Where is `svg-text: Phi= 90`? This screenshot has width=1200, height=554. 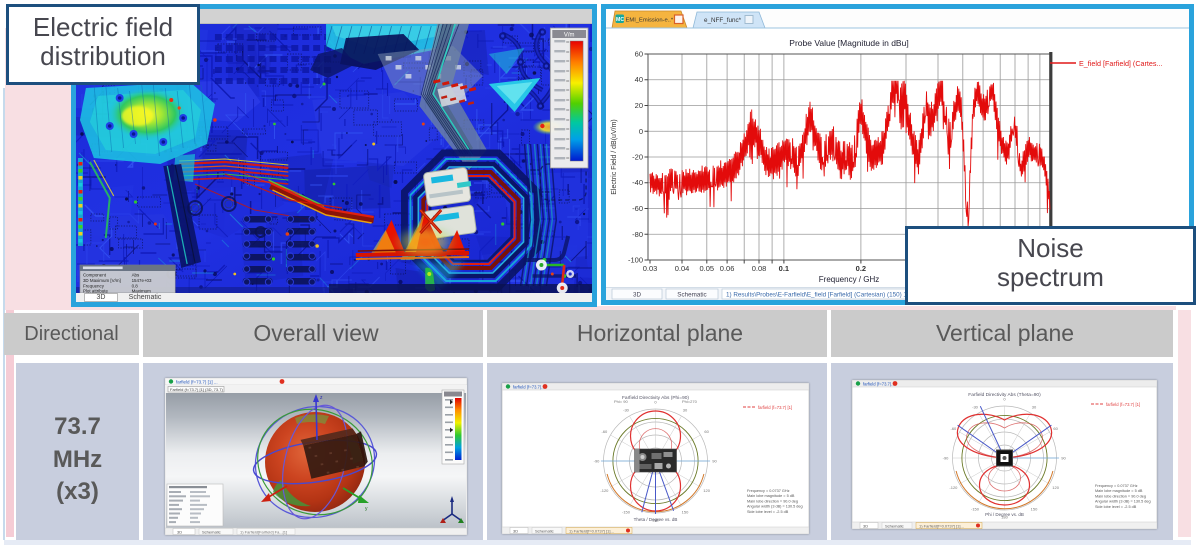 svg-text: Phi= 90 is located at coordinates (621, 401).